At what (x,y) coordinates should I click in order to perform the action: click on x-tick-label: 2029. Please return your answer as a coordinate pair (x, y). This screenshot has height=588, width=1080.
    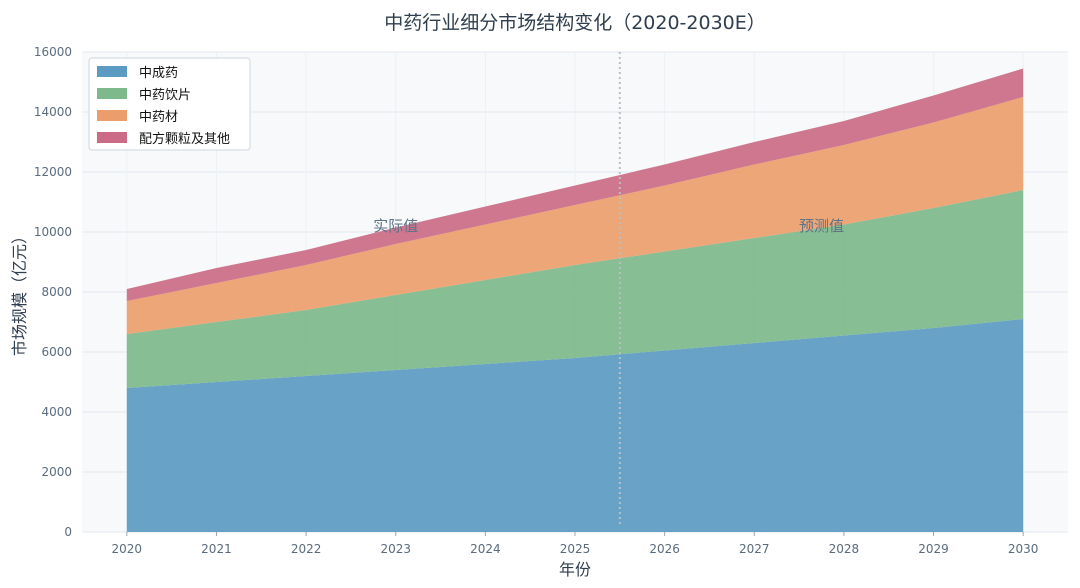
    Looking at the image, I should click on (933, 549).